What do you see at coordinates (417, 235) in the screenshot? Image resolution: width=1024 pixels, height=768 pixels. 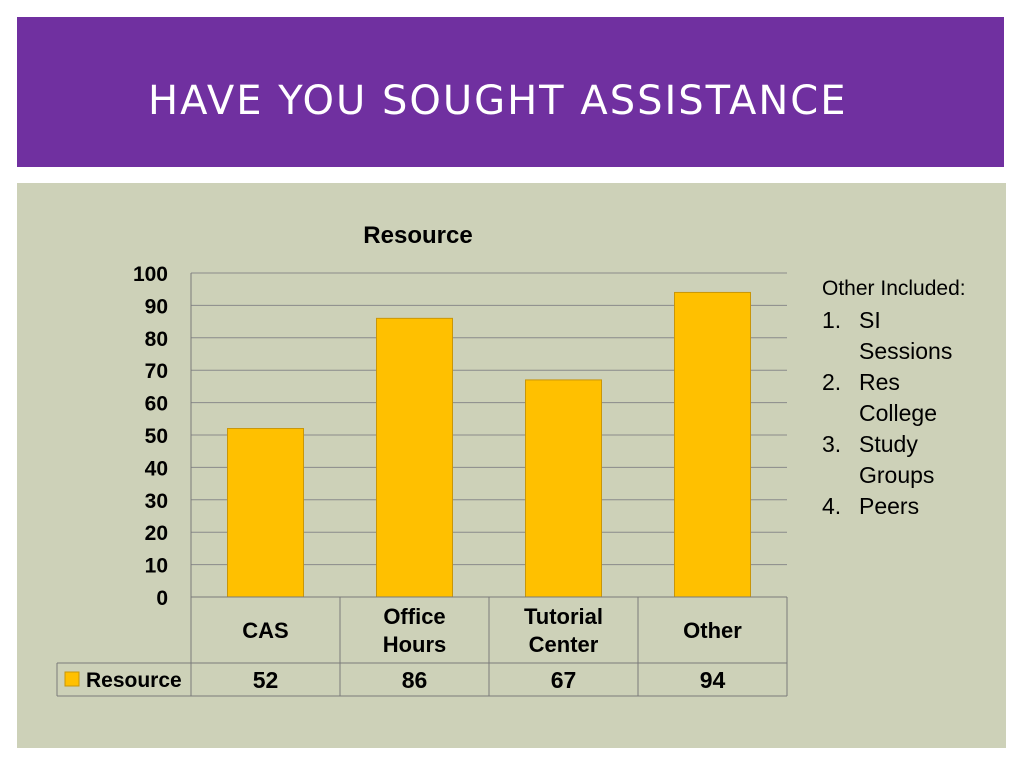 I see `chart-title: Resource` at bounding box center [417, 235].